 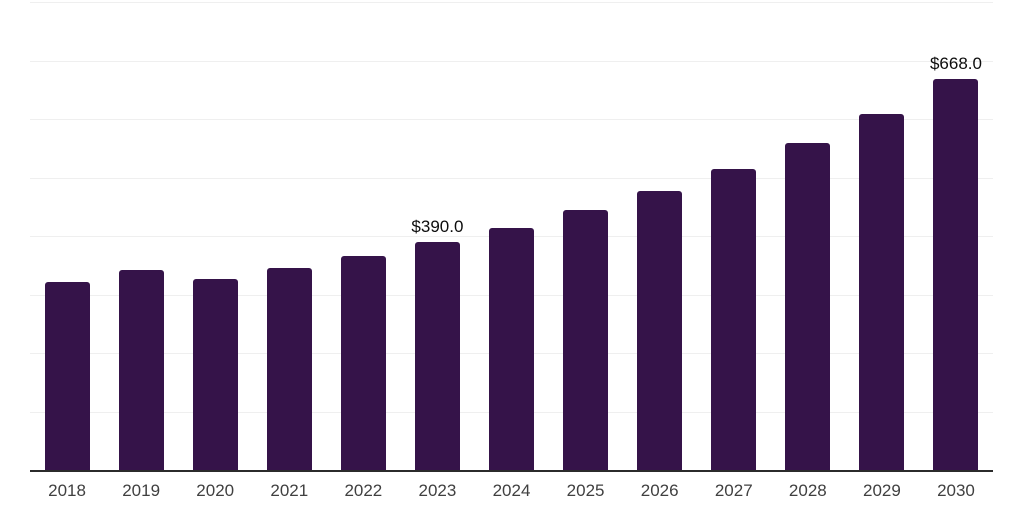 What do you see at coordinates (67, 490) in the screenshot?
I see `x-tick-2018: 2018` at bounding box center [67, 490].